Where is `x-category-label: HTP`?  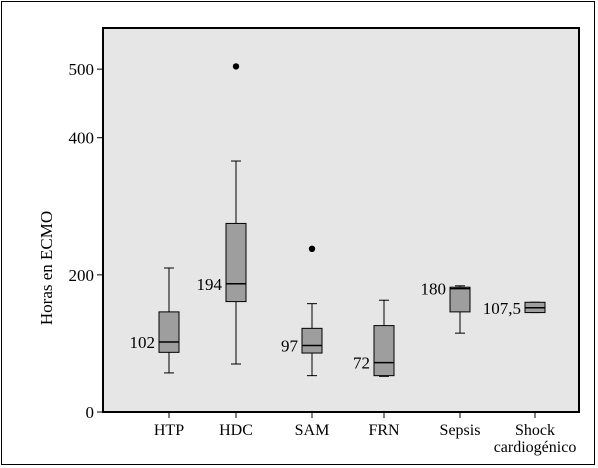
x-category-label: HTP is located at coordinates (169, 430).